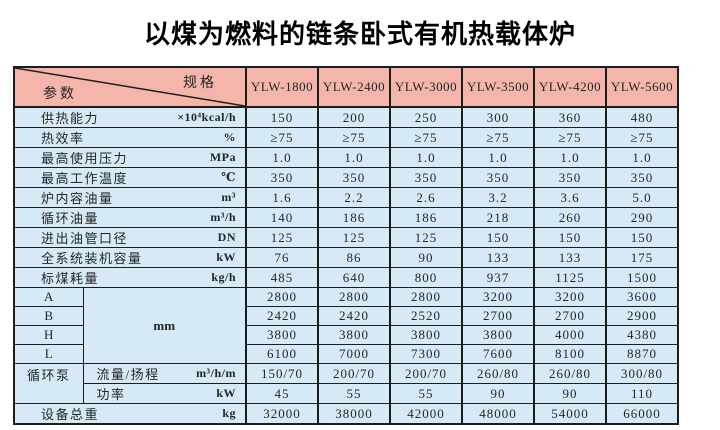 This screenshot has height=430, width=720. What do you see at coordinates (354, 373) in the screenshot?
I see `value-cell: 200/70` at bounding box center [354, 373].